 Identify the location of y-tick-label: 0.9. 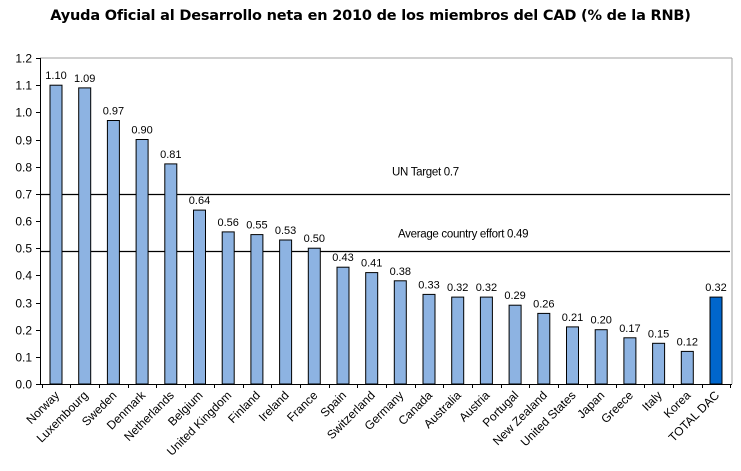
(23, 141).